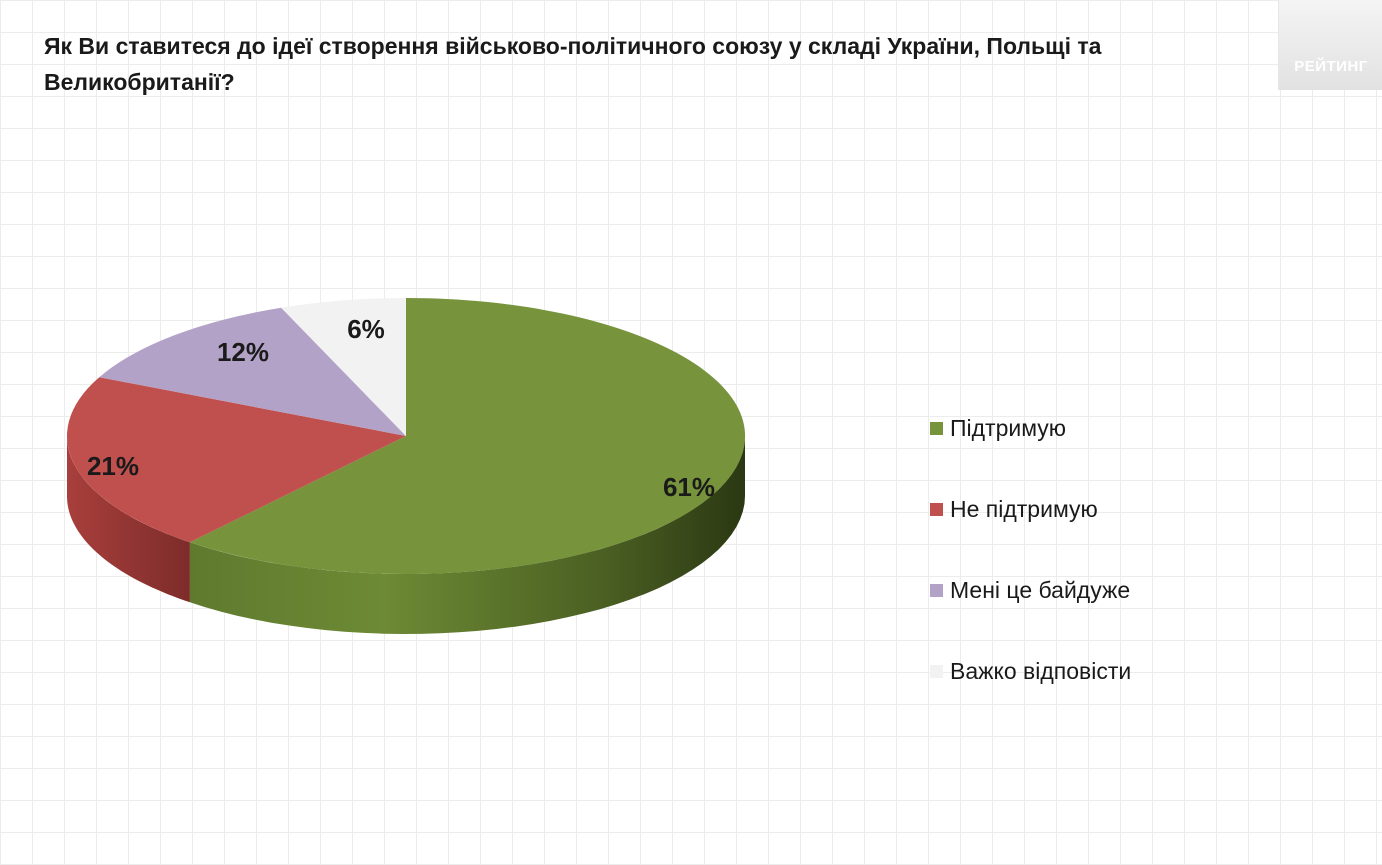  What do you see at coordinates (243, 352) in the screenshot?
I see `data-label-indifferent: 12%` at bounding box center [243, 352].